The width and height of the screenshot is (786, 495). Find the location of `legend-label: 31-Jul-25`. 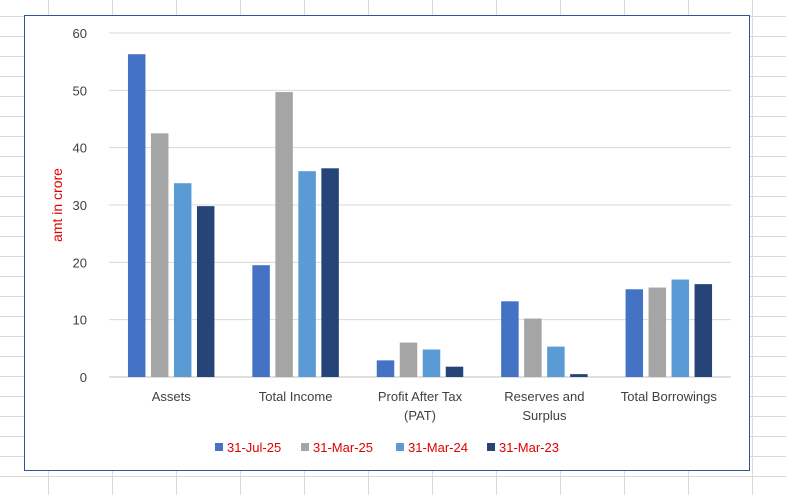

legend-label: 31-Jul-25 is located at coordinates (254, 447).